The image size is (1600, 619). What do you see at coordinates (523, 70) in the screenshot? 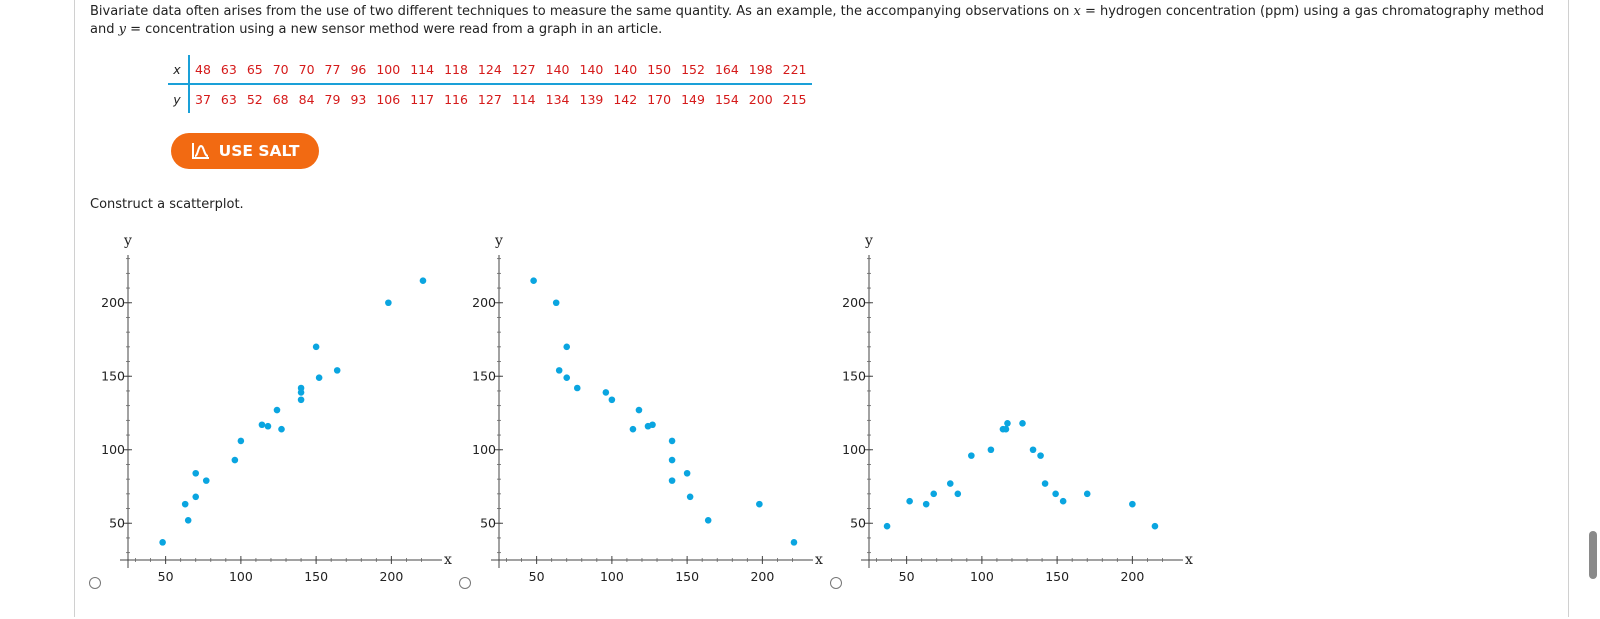
I see `table-cell-x: 127` at bounding box center [523, 70].